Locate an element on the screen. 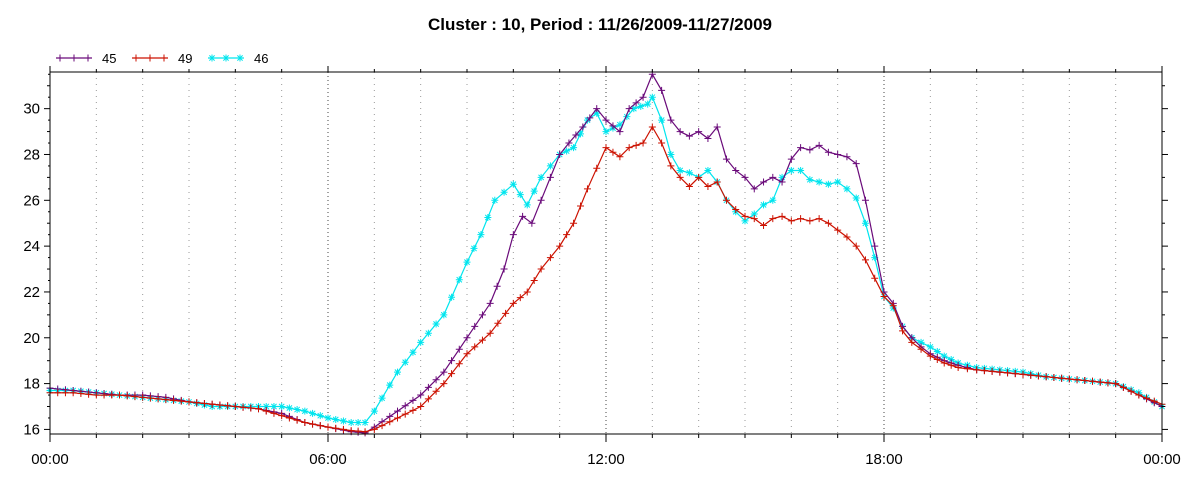 The width and height of the screenshot is (1200, 480). y-tick-label: 28 is located at coordinates (31, 154).